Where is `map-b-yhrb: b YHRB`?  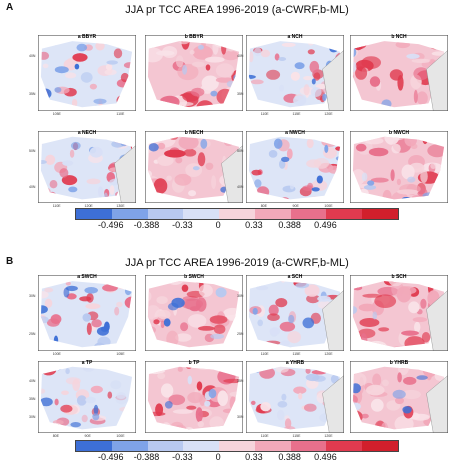 map-b-yhrb: b YHRB is located at coordinates (399, 396).